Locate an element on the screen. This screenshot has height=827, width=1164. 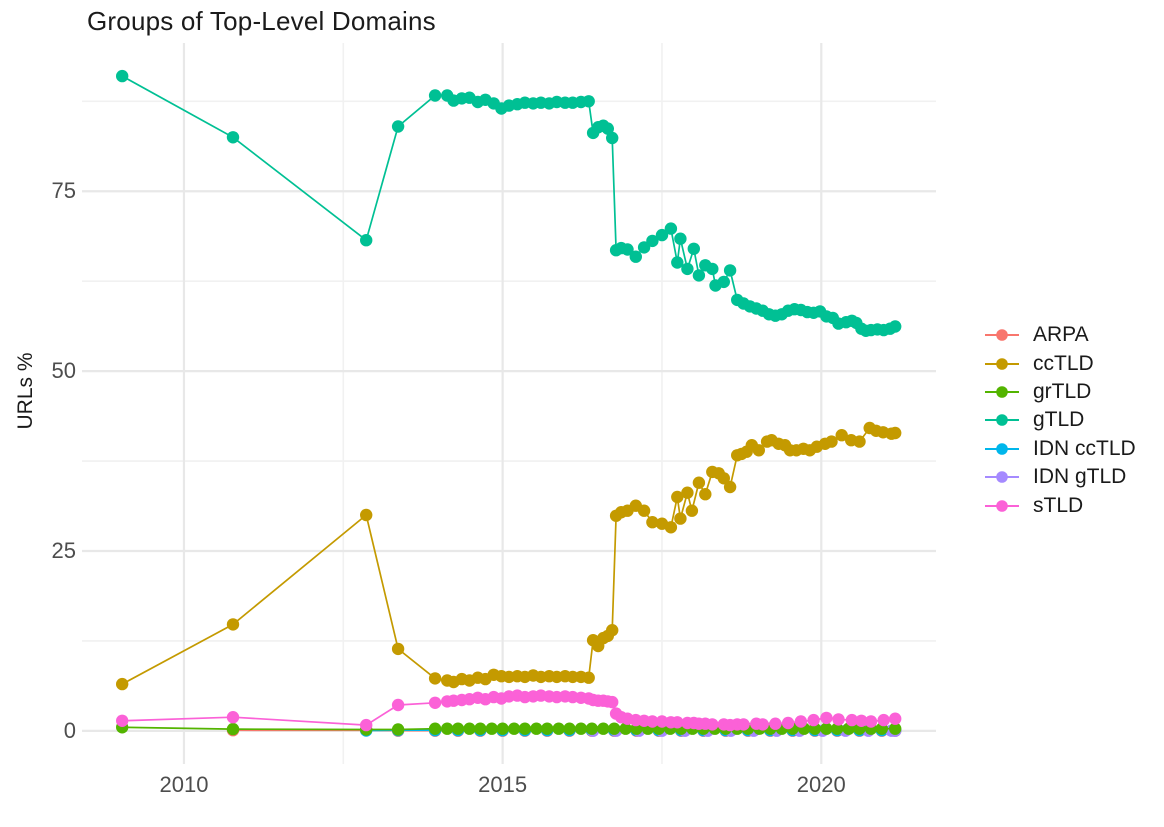
legend-item-IDN-ccTLD: IDN ccTLD is located at coordinates (1060, 449).